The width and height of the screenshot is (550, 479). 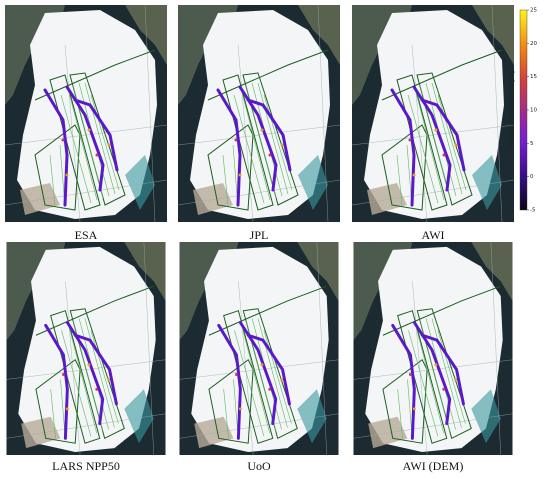 What do you see at coordinates (533, 77) in the screenshot?
I see `tick-label: 15` at bounding box center [533, 77].